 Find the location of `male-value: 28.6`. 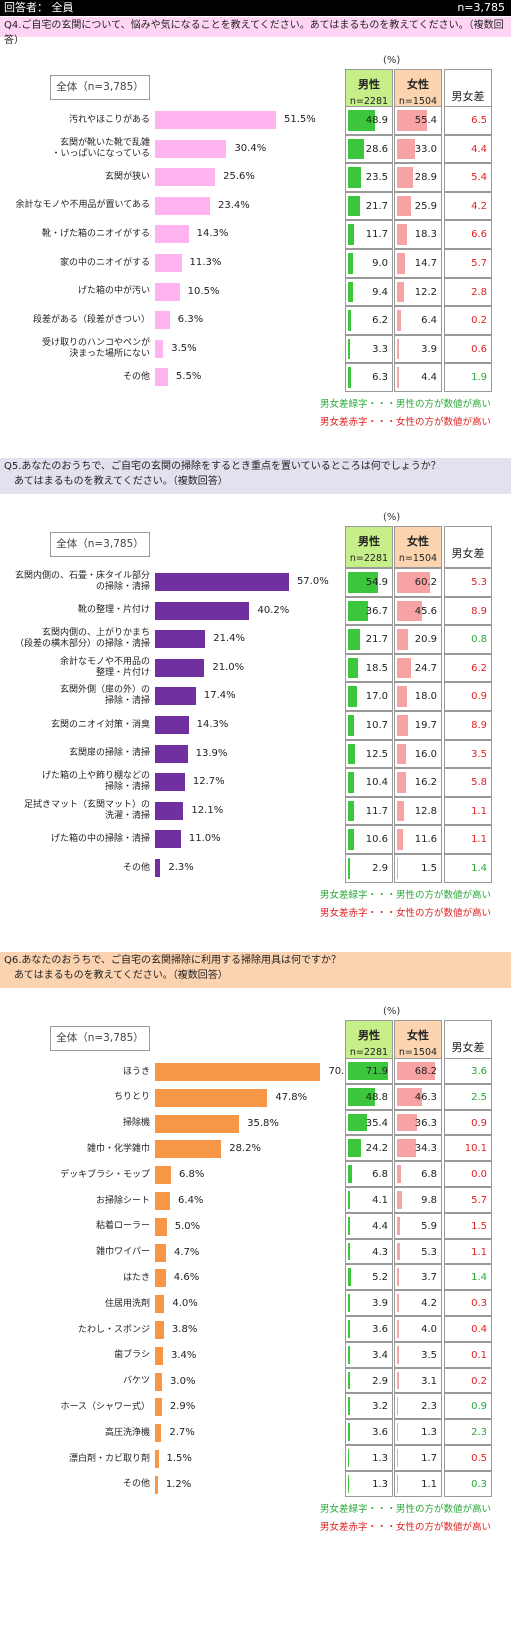

male-value: 28.6 is located at coordinates (376, 149).